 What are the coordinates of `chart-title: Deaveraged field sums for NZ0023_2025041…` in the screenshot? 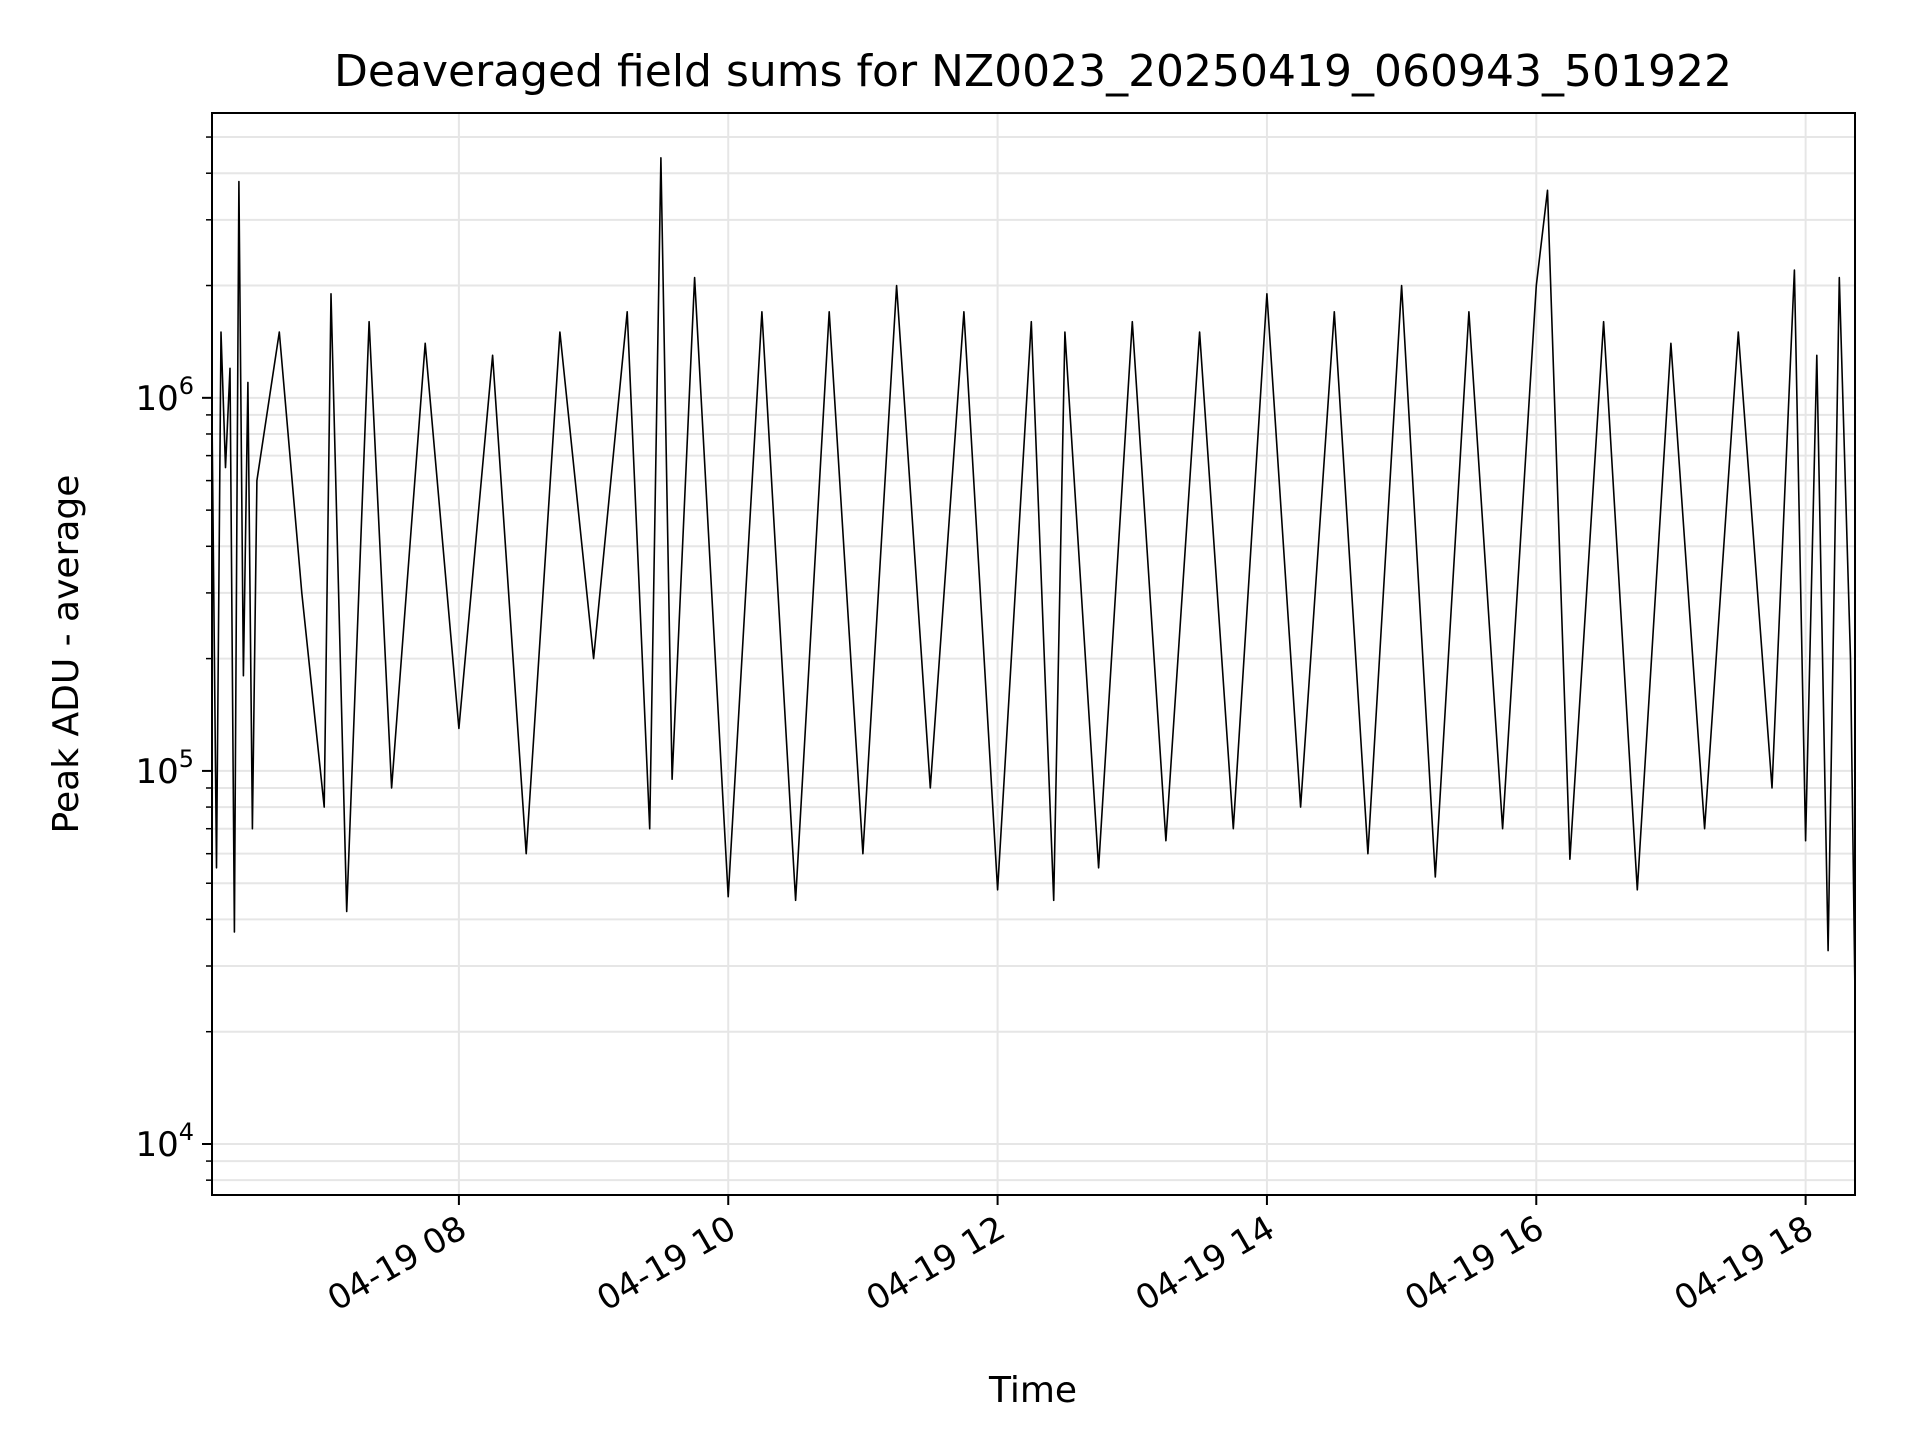 It's located at (1033, 71).